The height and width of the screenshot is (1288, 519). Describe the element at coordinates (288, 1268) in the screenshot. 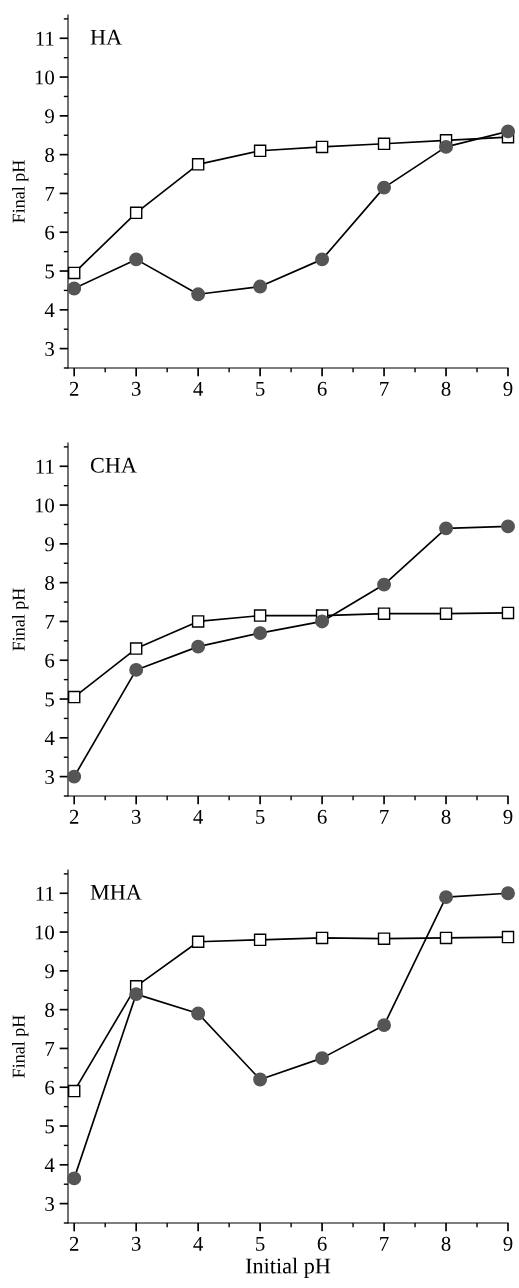

I see `x-axis-title: Initial pH` at that location.